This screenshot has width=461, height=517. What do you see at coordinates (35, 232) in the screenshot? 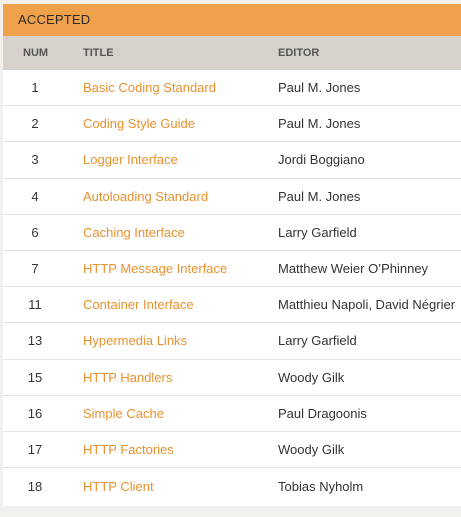
I see `row-num: 6` at bounding box center [35, 232].